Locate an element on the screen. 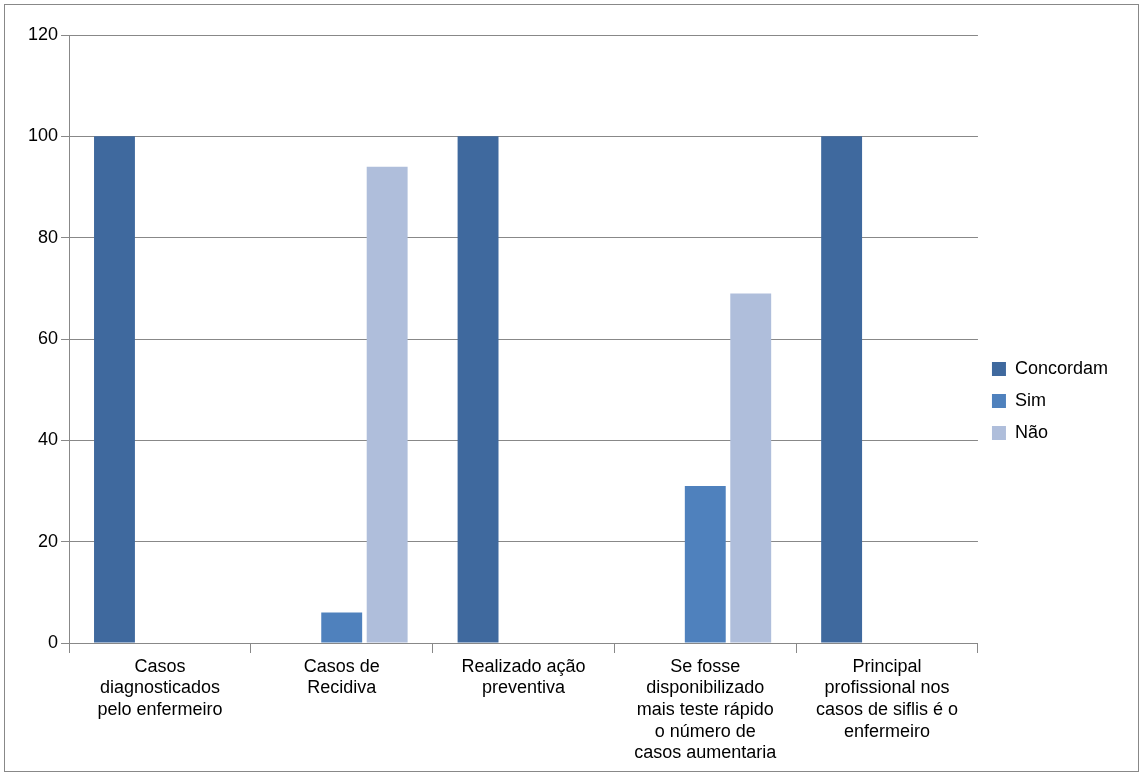 This screenshot has width=1145, height=778. legend-label: Não is located at coordinates (1031, 431).